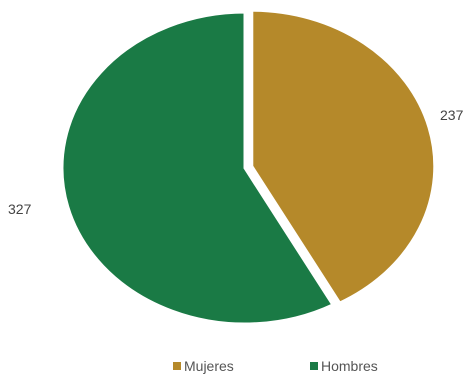  Describe the element at coordinates (209, 366) in the screenshot. I see `legend-label-mujeres: Mujeres` at that location.